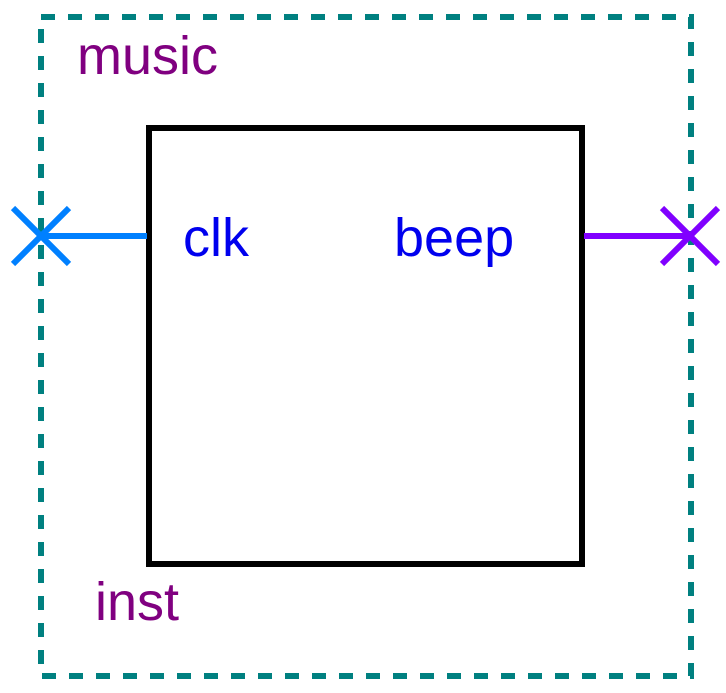 This screenshot has width=726, height=693. What do you see at coordinates (147, 56) in the screenshot?
I see `module-name-label: music` at bounding box center [147, 56].